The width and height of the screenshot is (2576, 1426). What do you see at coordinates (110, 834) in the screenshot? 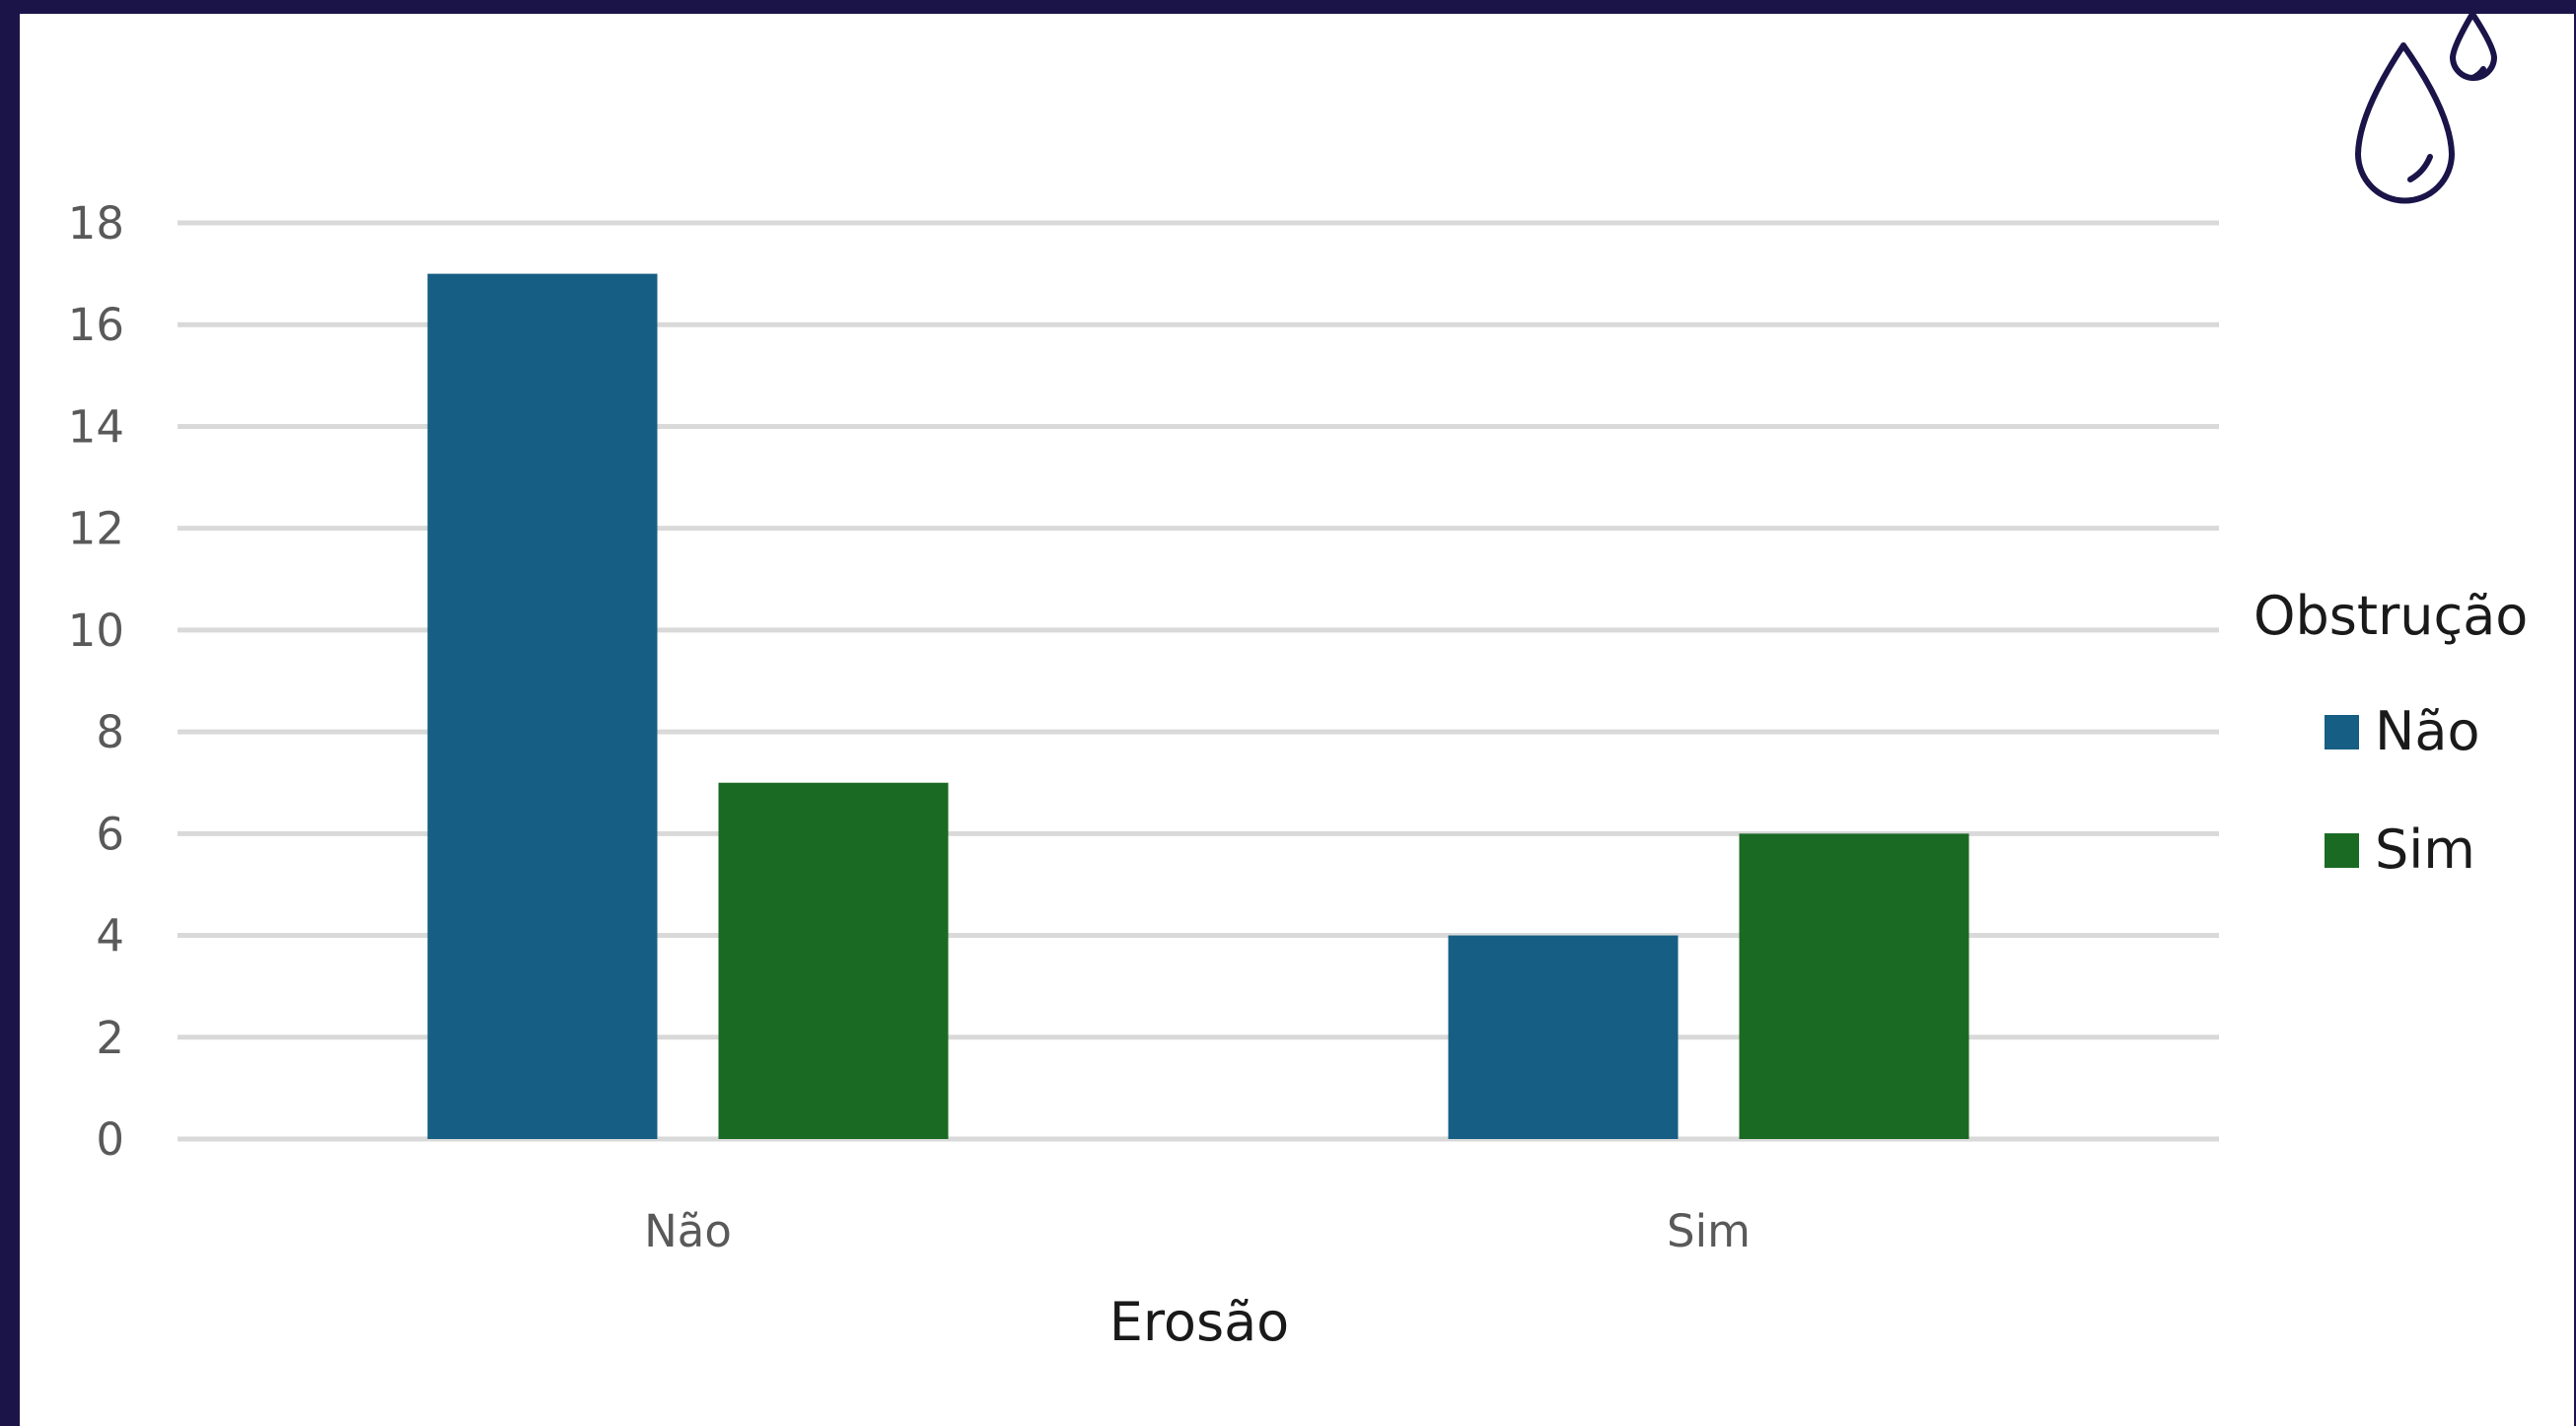
I see `y-tick-label: 6` at bounding box center [110, 834].